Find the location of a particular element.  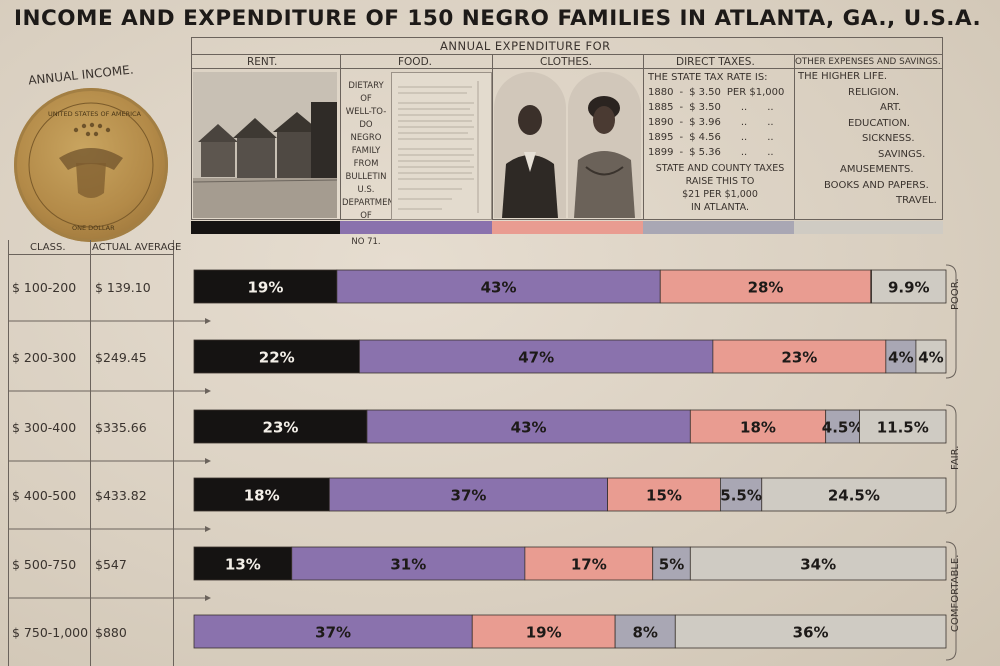

seal-top-text: UNITED STATES OF AMERICA is located at coordinates (94, 114).